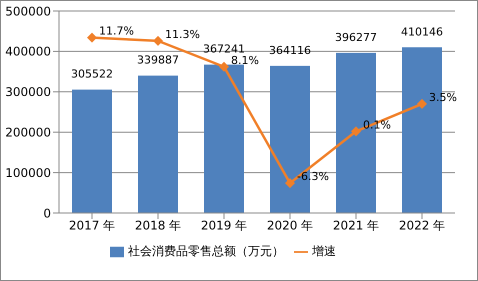  Describe the element at coordinates (92, 74) in the screenshot. I see `data-label: 305522` at that location.